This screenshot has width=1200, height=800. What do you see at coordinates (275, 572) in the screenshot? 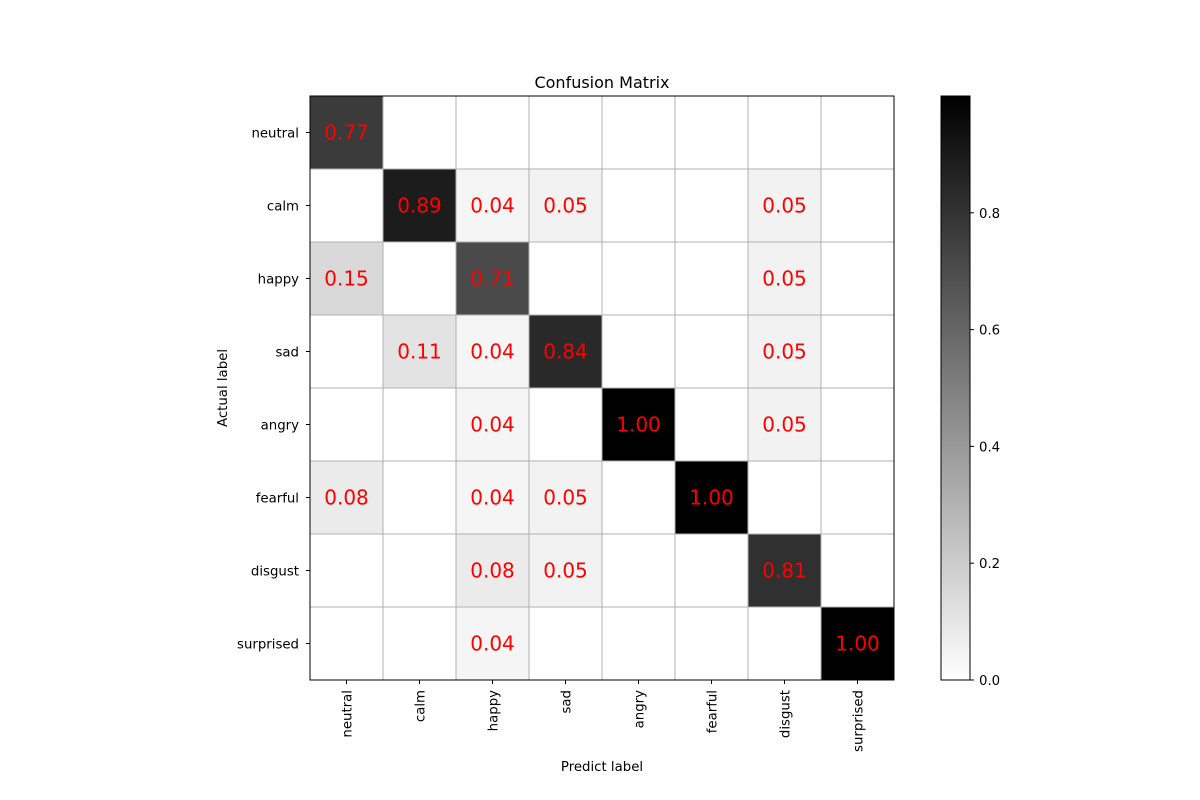
I see `y-tick-label: disgust` at bounding box center [275, 572].